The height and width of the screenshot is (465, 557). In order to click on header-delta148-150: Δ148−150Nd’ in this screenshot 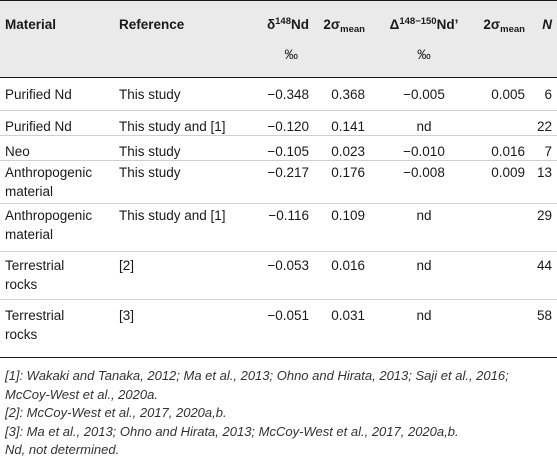, I will do `click(424, 24)`.